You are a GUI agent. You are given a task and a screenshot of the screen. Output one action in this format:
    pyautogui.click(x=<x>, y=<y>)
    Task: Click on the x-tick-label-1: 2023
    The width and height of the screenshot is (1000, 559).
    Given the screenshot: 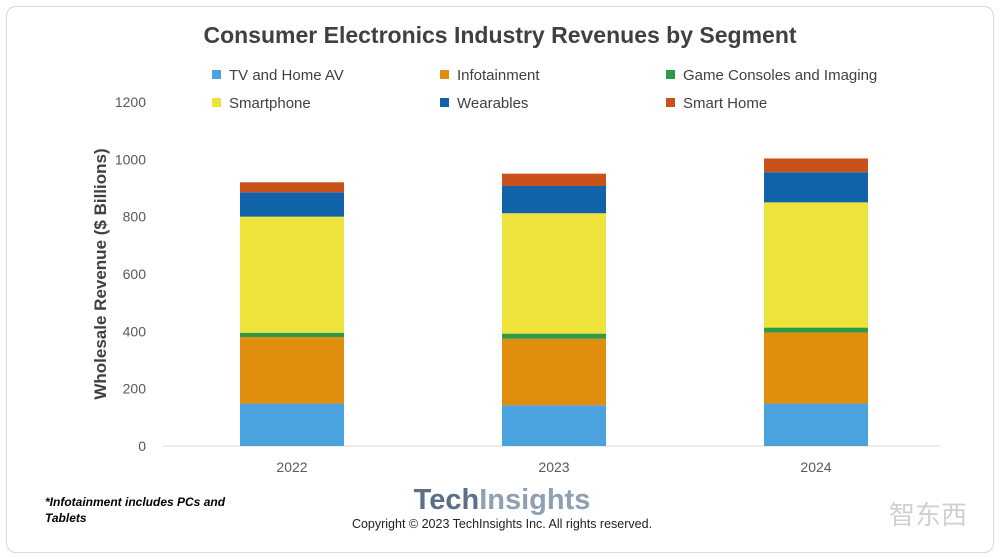 What is the action you would take?
    pyautogui.click(x=553, y=467)
    